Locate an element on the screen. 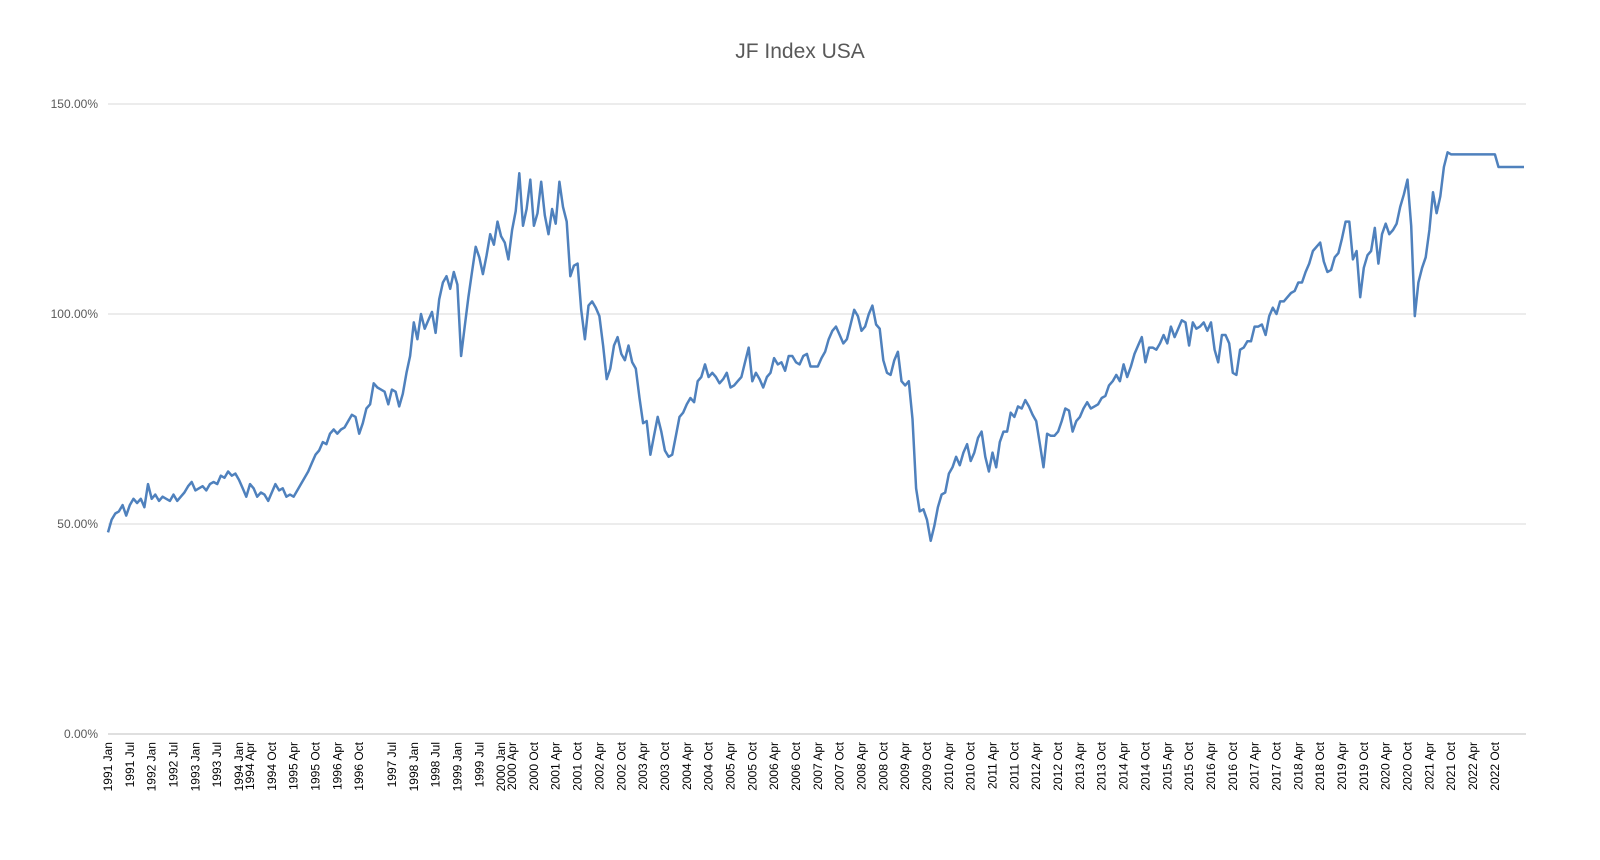 The image size is (1600, 860). x-tick-label: 2016 Oct is located at coordinates (1233, 765).